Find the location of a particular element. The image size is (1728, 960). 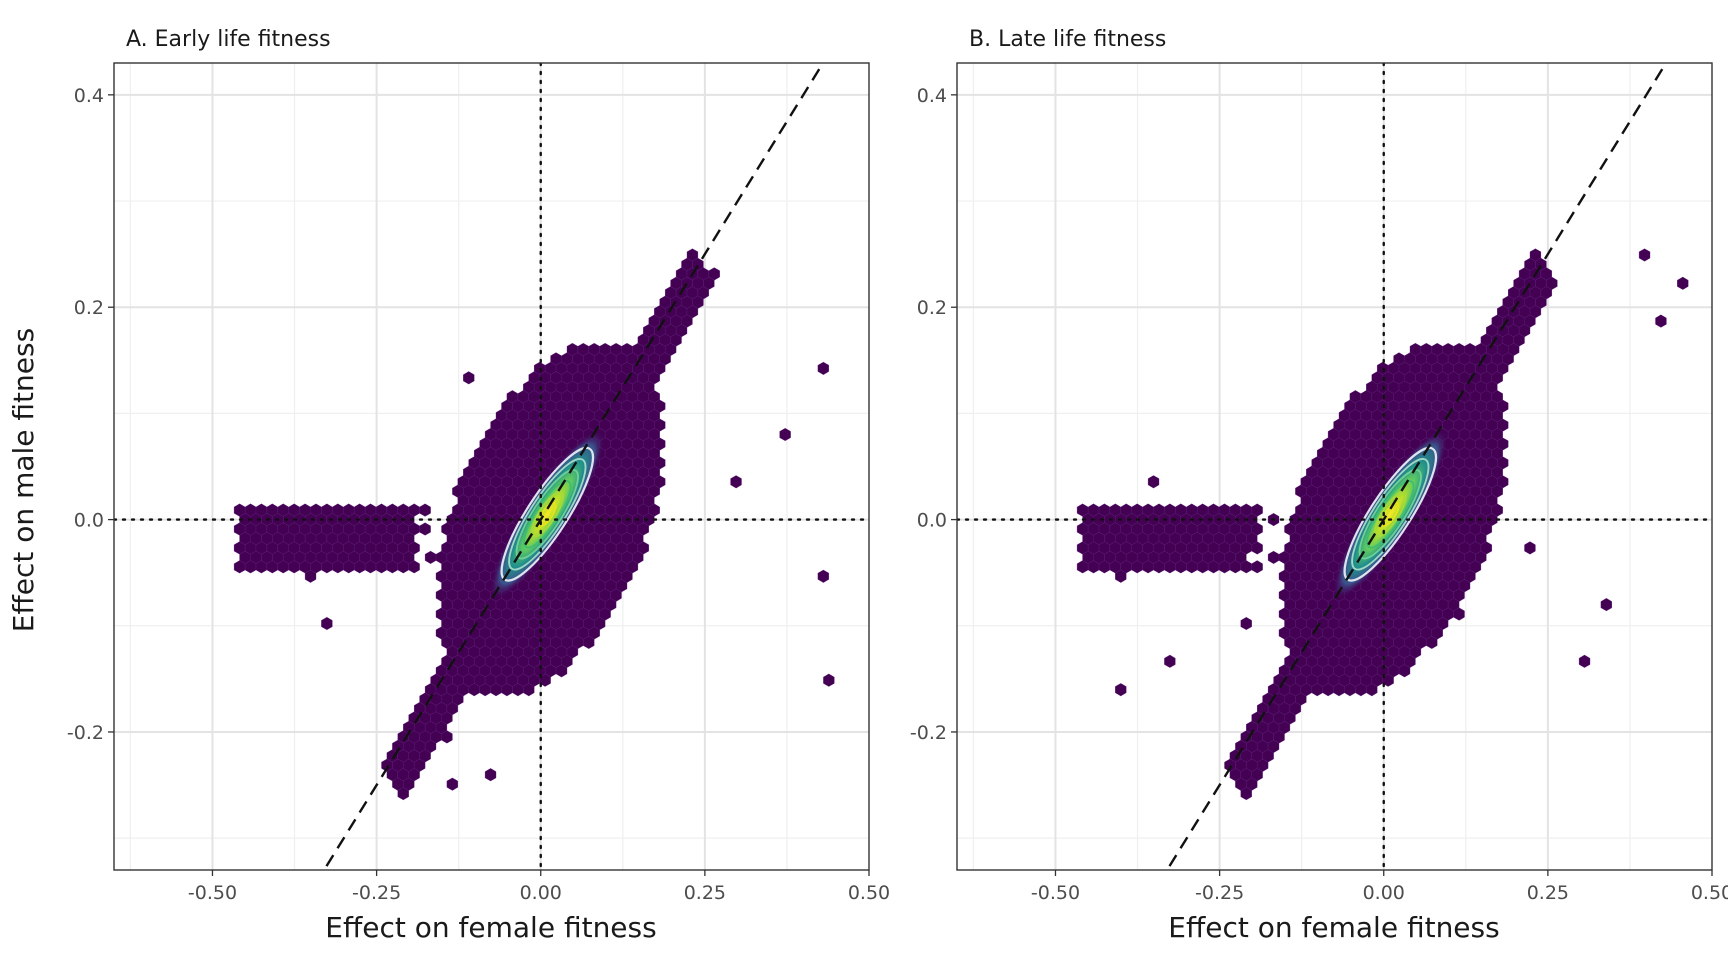

y-axis-title: Effect on male fitness is located at coordinates (23, 480).